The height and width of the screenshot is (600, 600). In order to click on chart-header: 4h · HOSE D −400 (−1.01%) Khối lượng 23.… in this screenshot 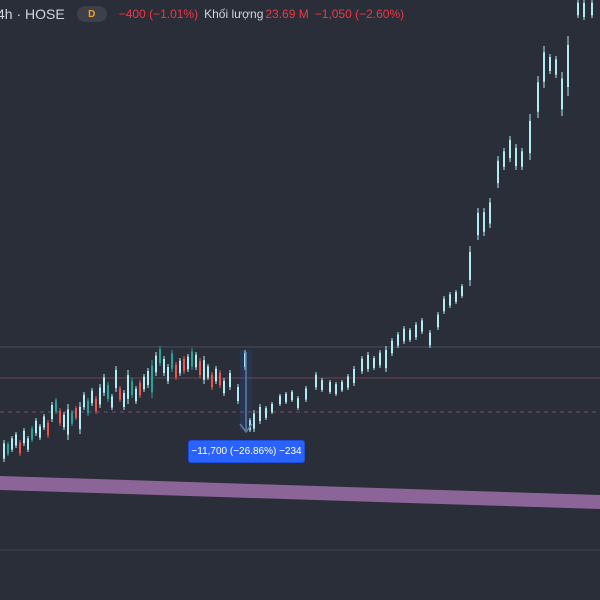, I will do `click(202, 14)`.